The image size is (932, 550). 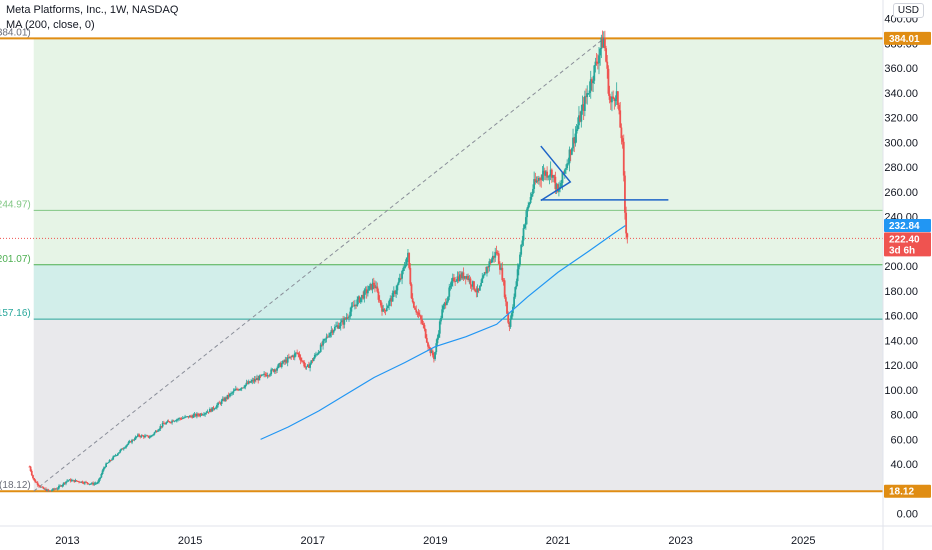 What do you see at coordinates (908, 10) in the screenshot?
I see `currency-button: USD` at bounding box center [908, 10].